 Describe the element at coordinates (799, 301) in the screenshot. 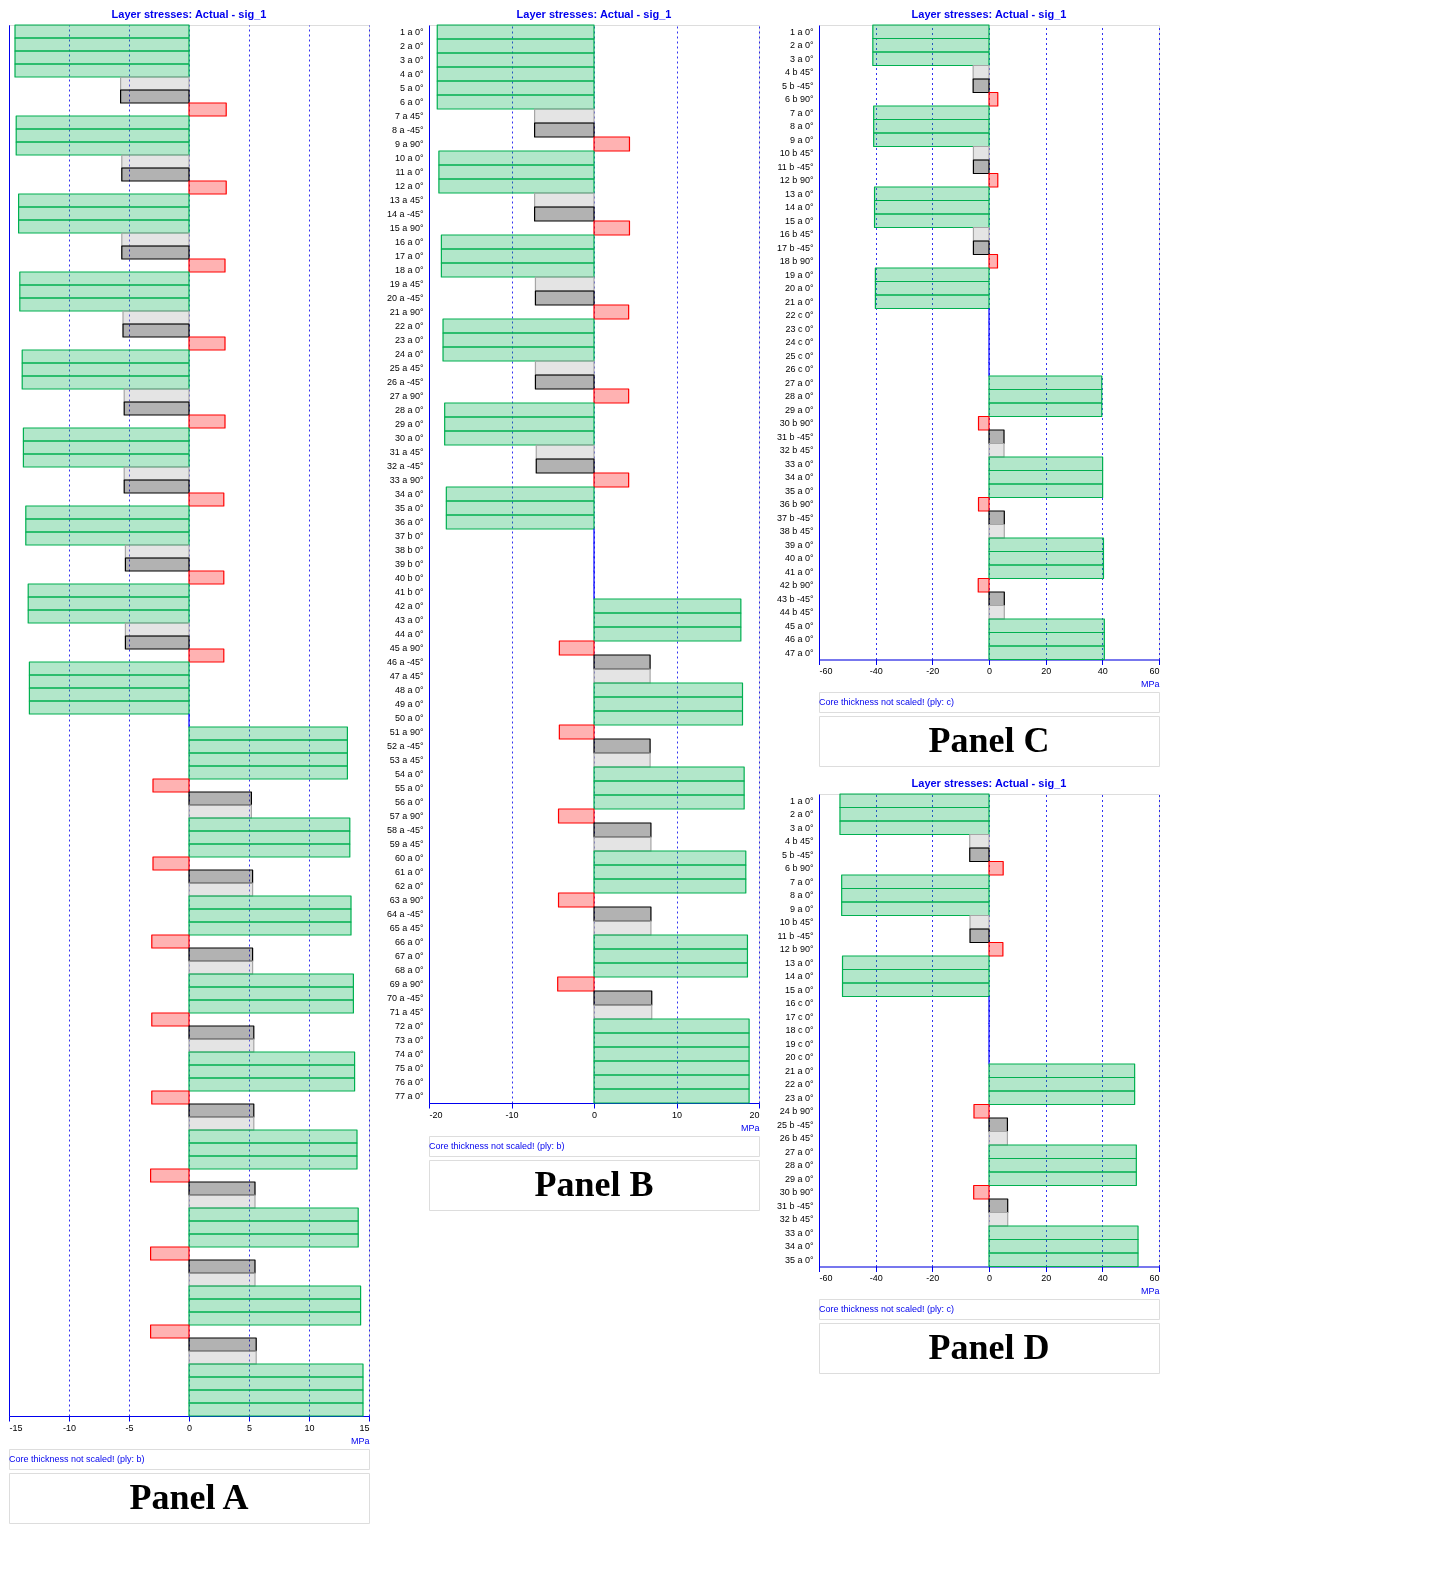

I see `y-tick-label: 21 a 0°` at that location.